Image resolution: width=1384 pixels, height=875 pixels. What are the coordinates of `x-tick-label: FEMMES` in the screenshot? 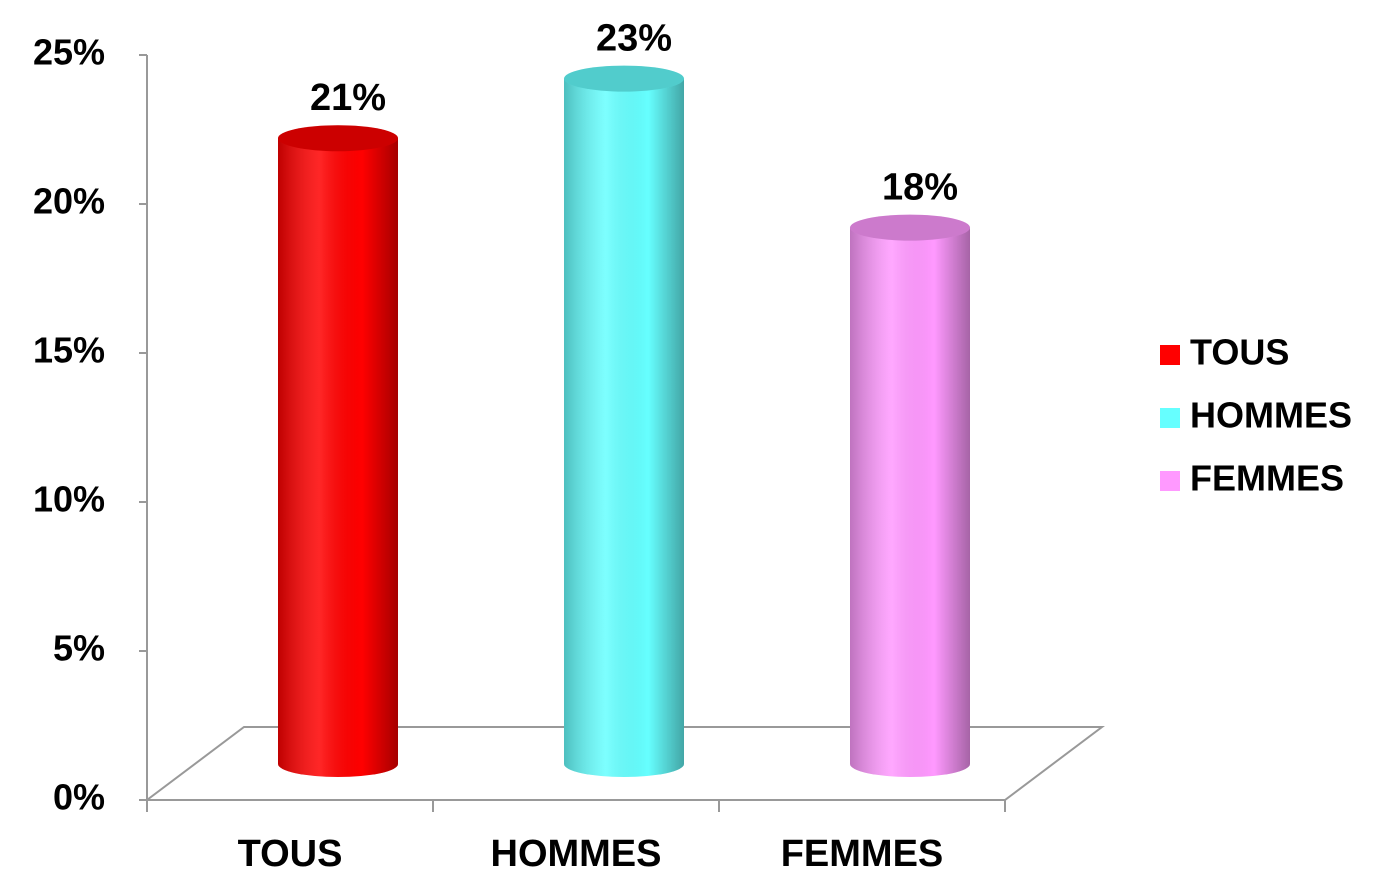 It's located at (862, 854).